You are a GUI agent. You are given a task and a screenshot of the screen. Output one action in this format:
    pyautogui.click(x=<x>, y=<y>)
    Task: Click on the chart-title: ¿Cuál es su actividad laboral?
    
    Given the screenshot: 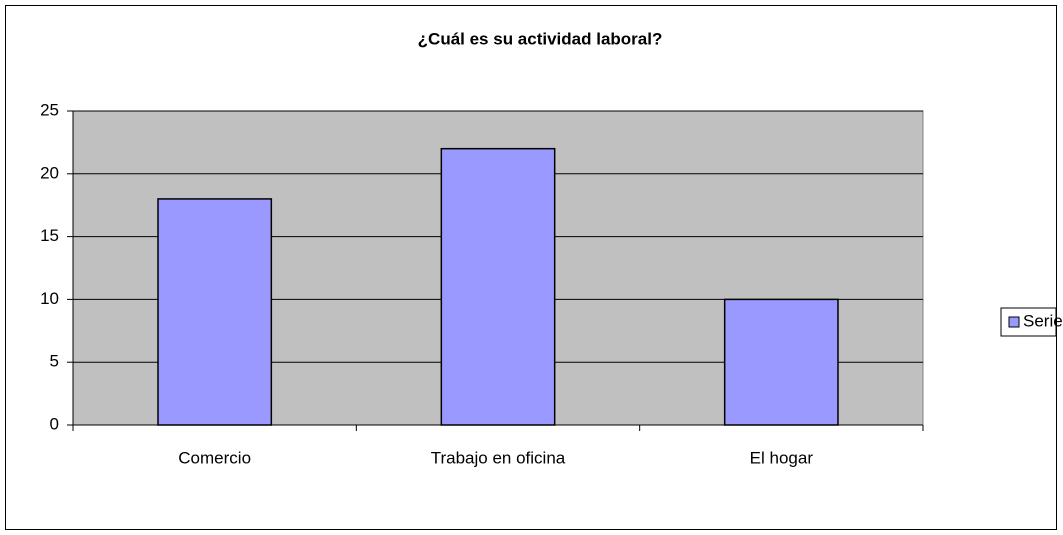 What is the action you would take?
    pyautogui.click(x=540, y=38)
    